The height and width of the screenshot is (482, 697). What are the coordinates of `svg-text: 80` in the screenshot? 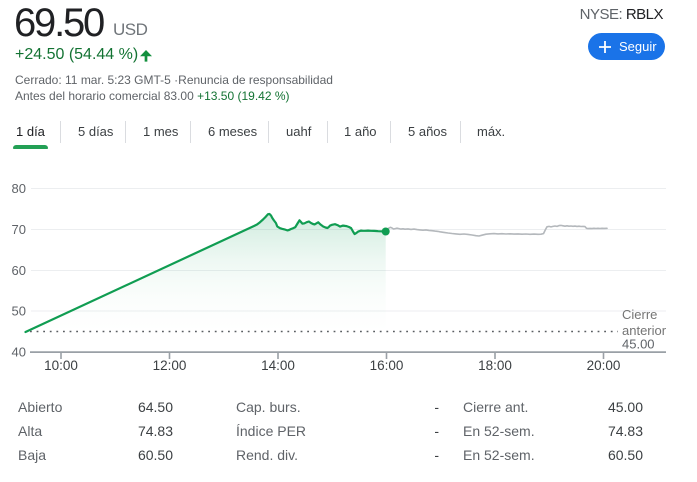 It's located at (19, 188).